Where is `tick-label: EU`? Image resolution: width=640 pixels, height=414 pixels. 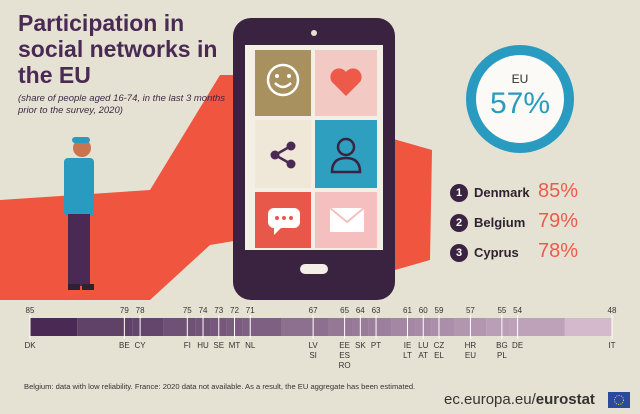
tick-label: EU is located at coordinates (470, 355).